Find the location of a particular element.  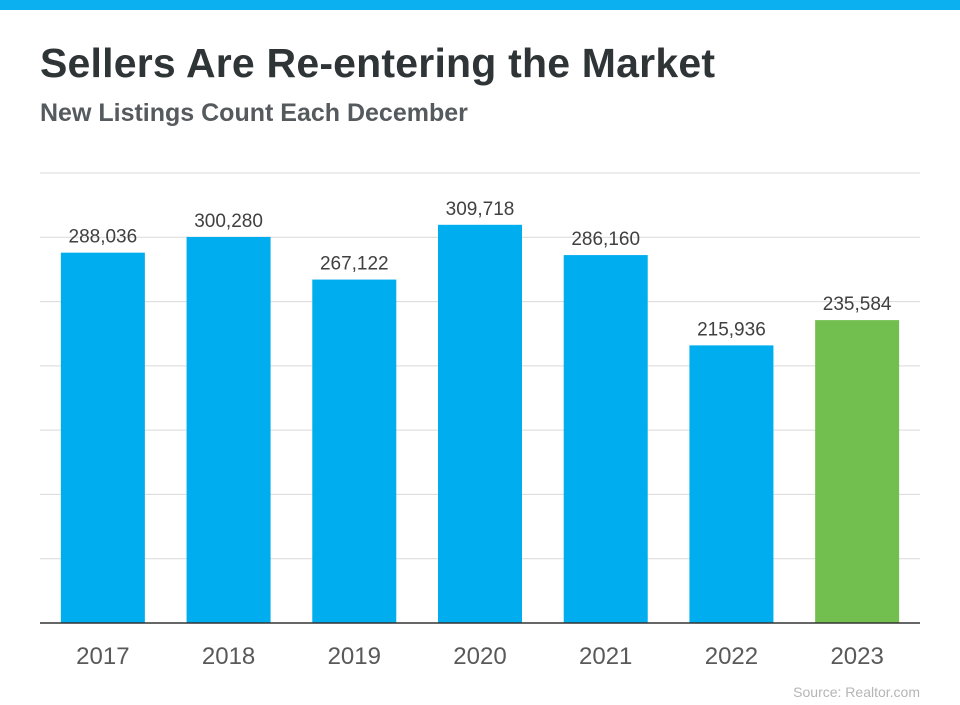

x-tick-label-2018: 2018 is located at coordinates (228, 656).